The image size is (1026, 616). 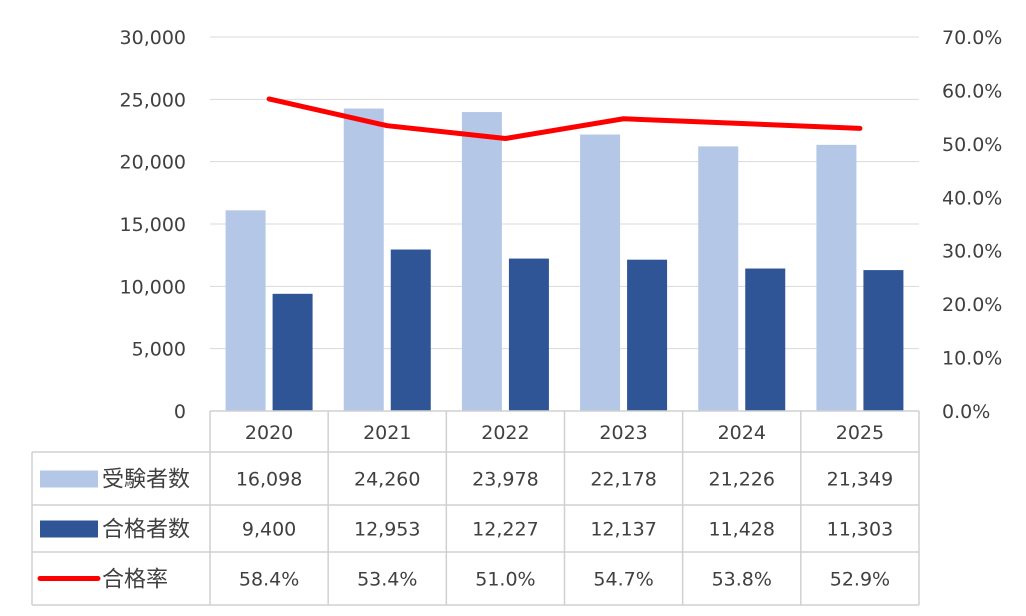 I want to click on bar-合格者数-2021, so click(x=410, y=330).